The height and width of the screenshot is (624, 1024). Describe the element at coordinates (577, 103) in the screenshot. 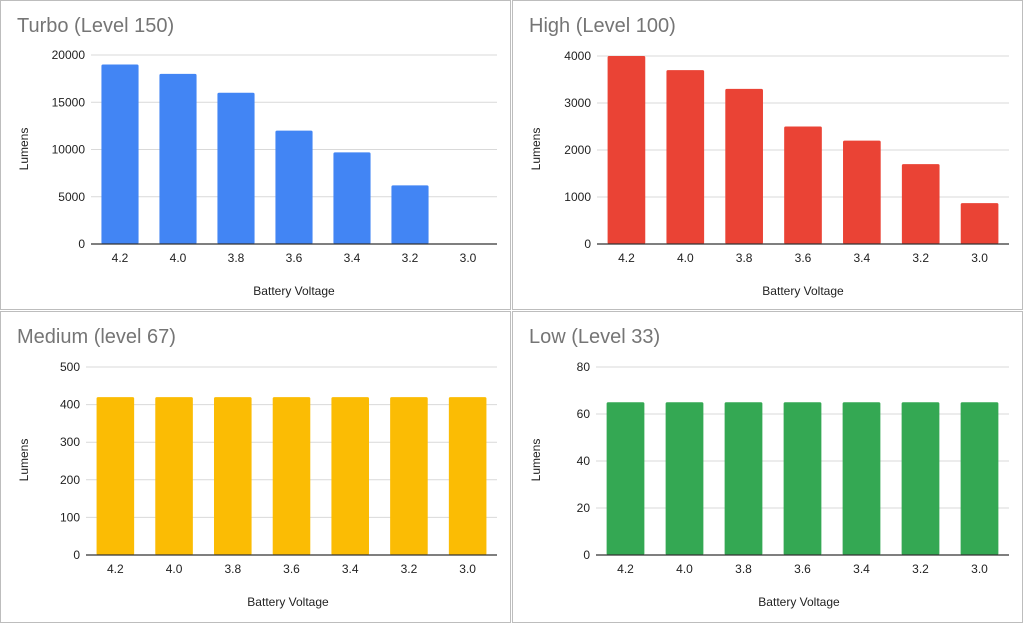

I see `y-tick-label: 3000` at that location.